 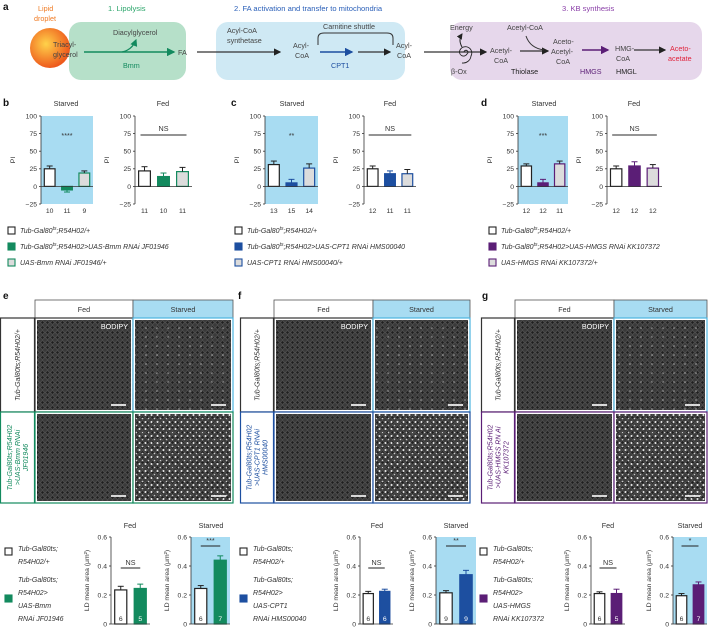 I want to click on legend-text: ;R54H02>UAS-HMGS RNAi KK107372, so click(x=598, y=247).